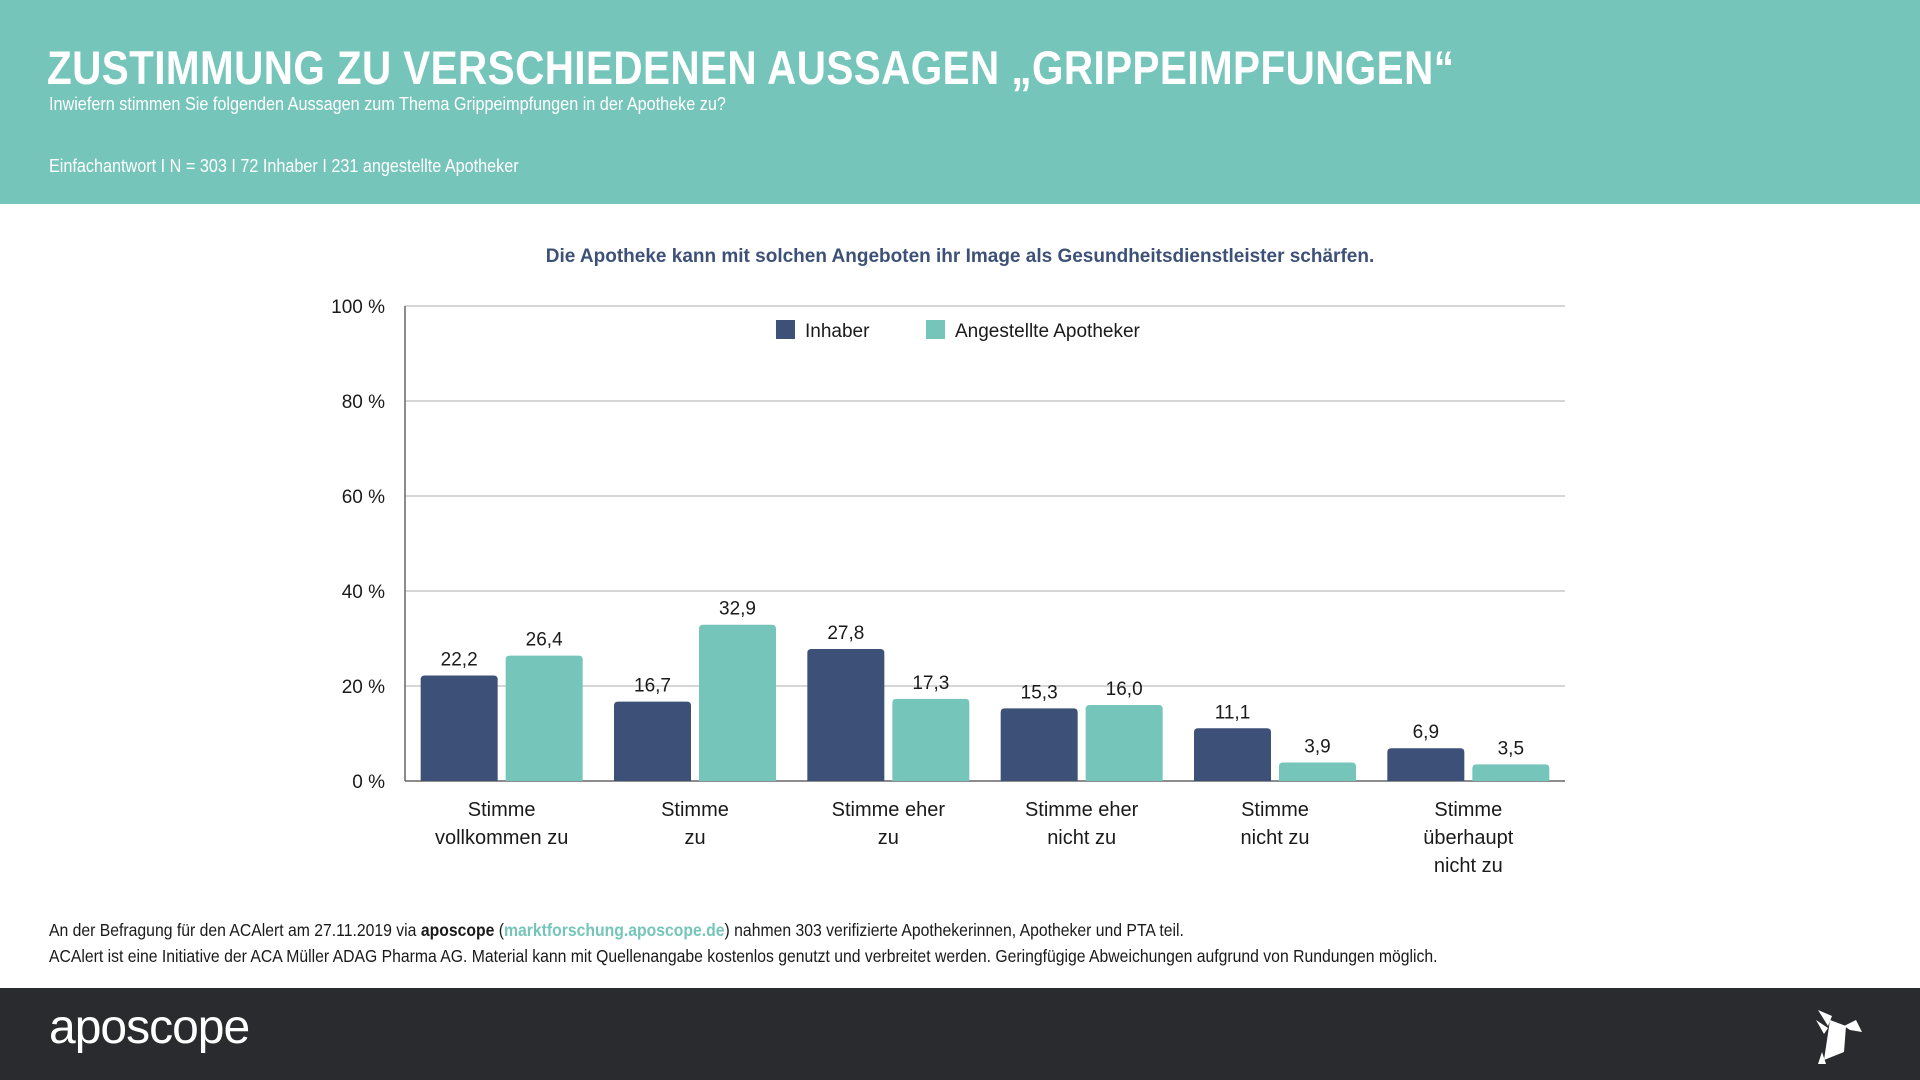  I want to click on data-label: 22,2, so click(459, 660).